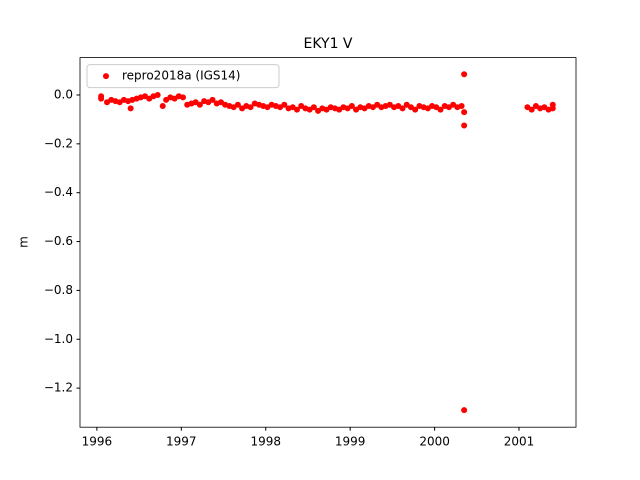 This screenshot has height=480, width=640. I want to click on y-tick-label: 0.0, so click(63, 94).